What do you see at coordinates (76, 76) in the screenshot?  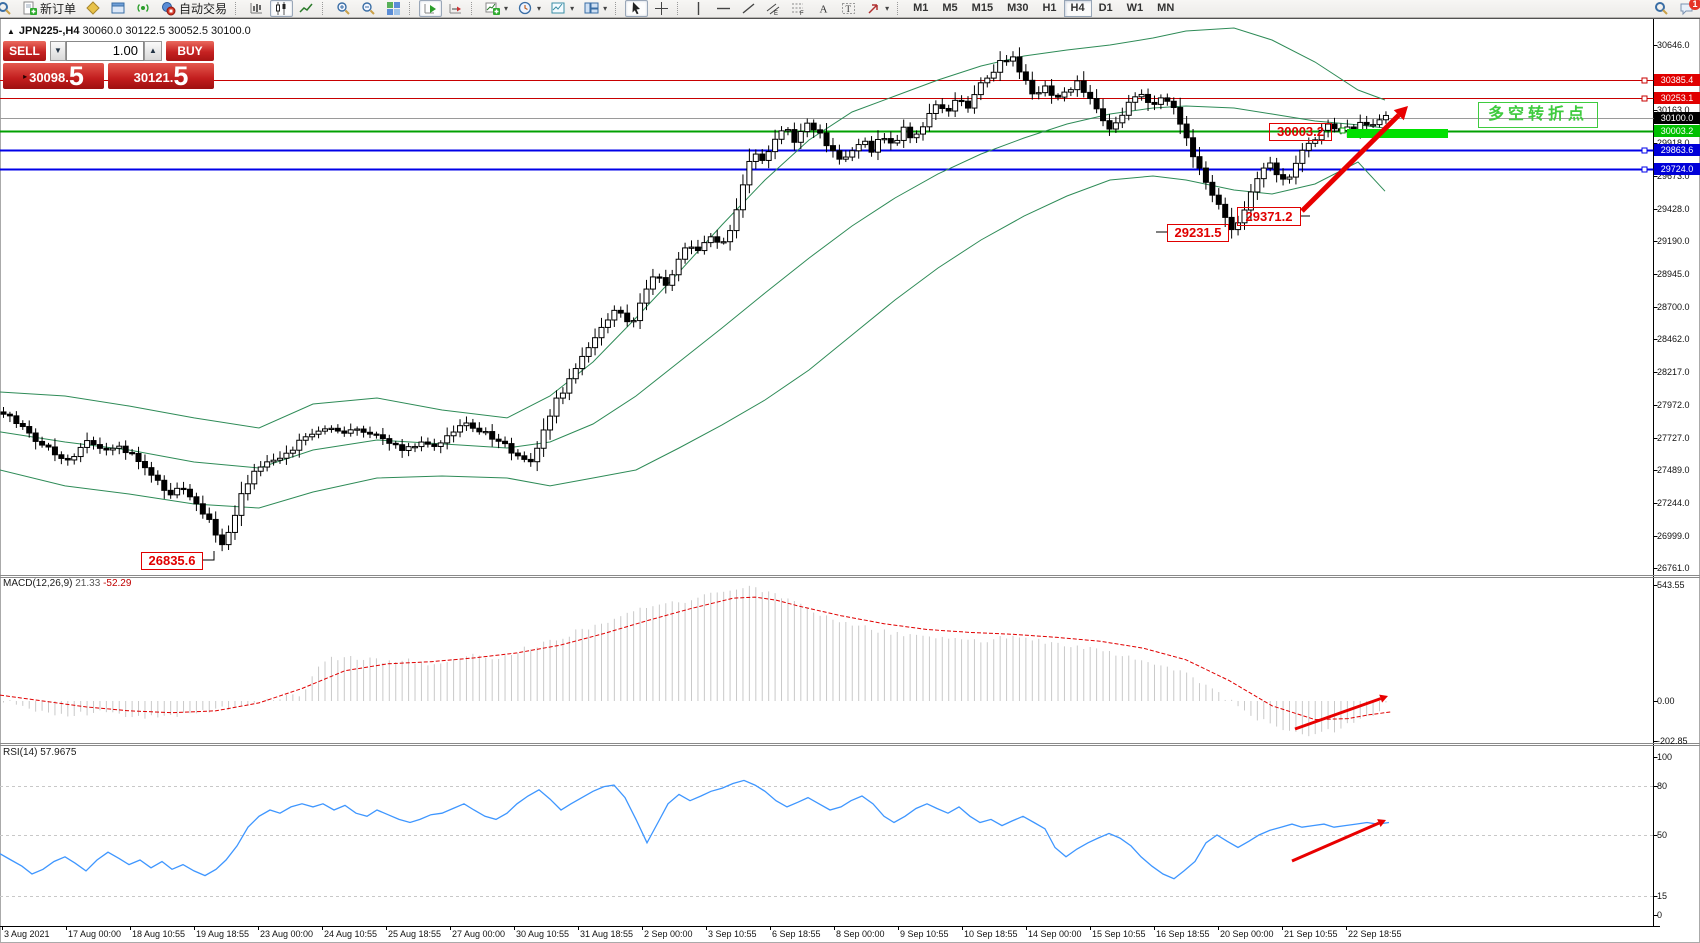 I see `sell-price-big-digit: 5` at bounding box center [76, 76].